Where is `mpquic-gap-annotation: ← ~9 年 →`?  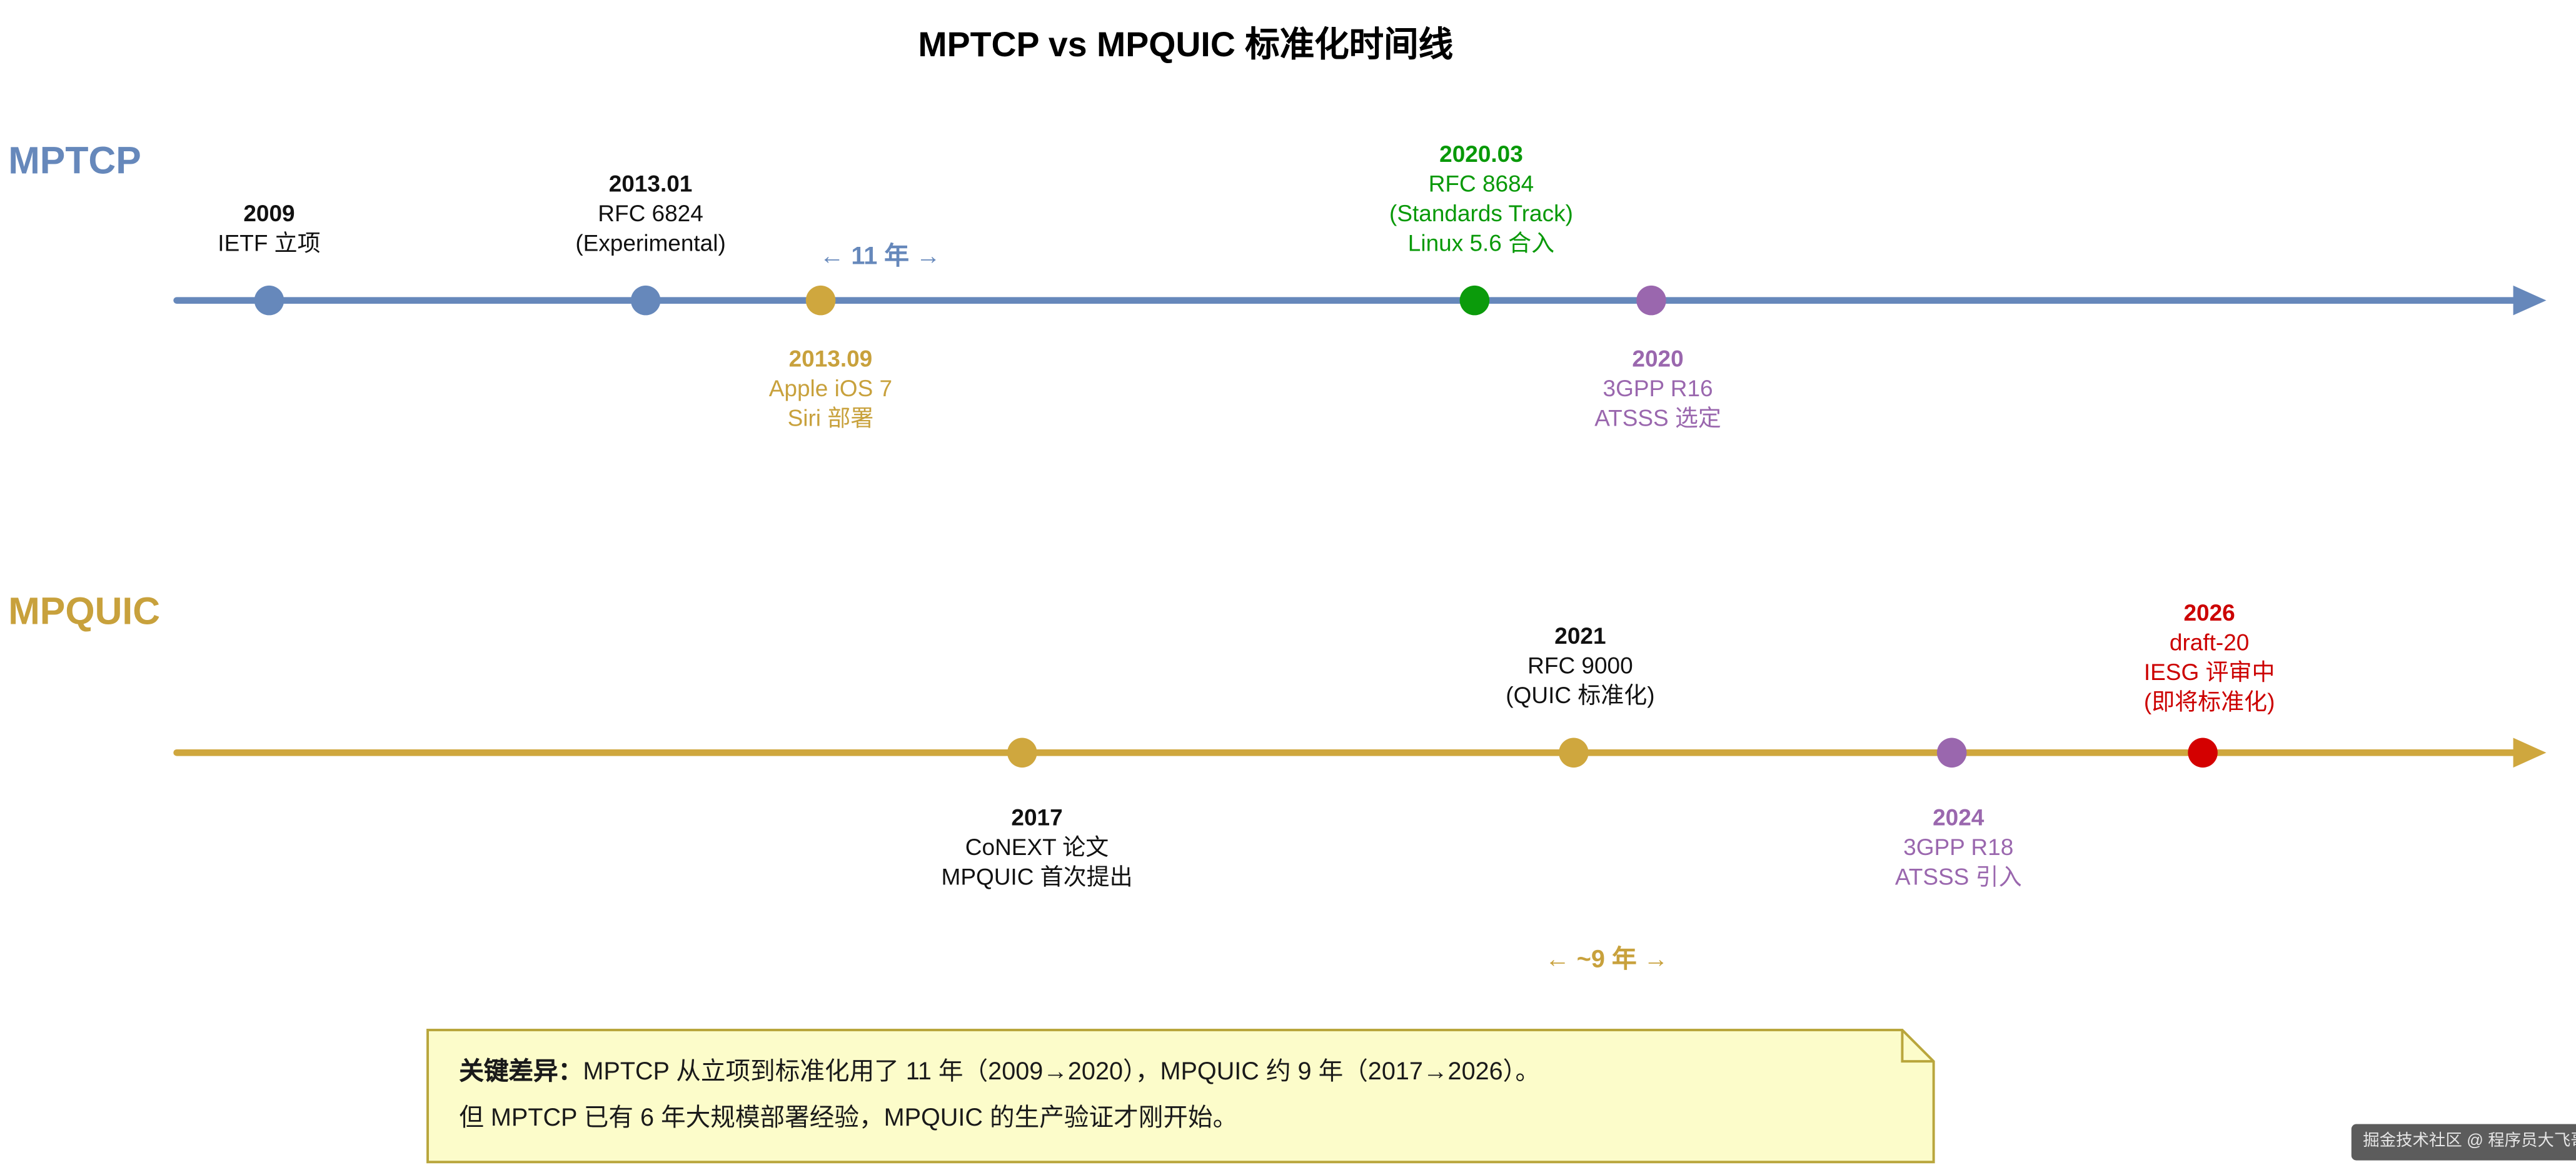 mpquic-gap-annotation: ← ~9 年 → is located at coordinates (1607, 960).